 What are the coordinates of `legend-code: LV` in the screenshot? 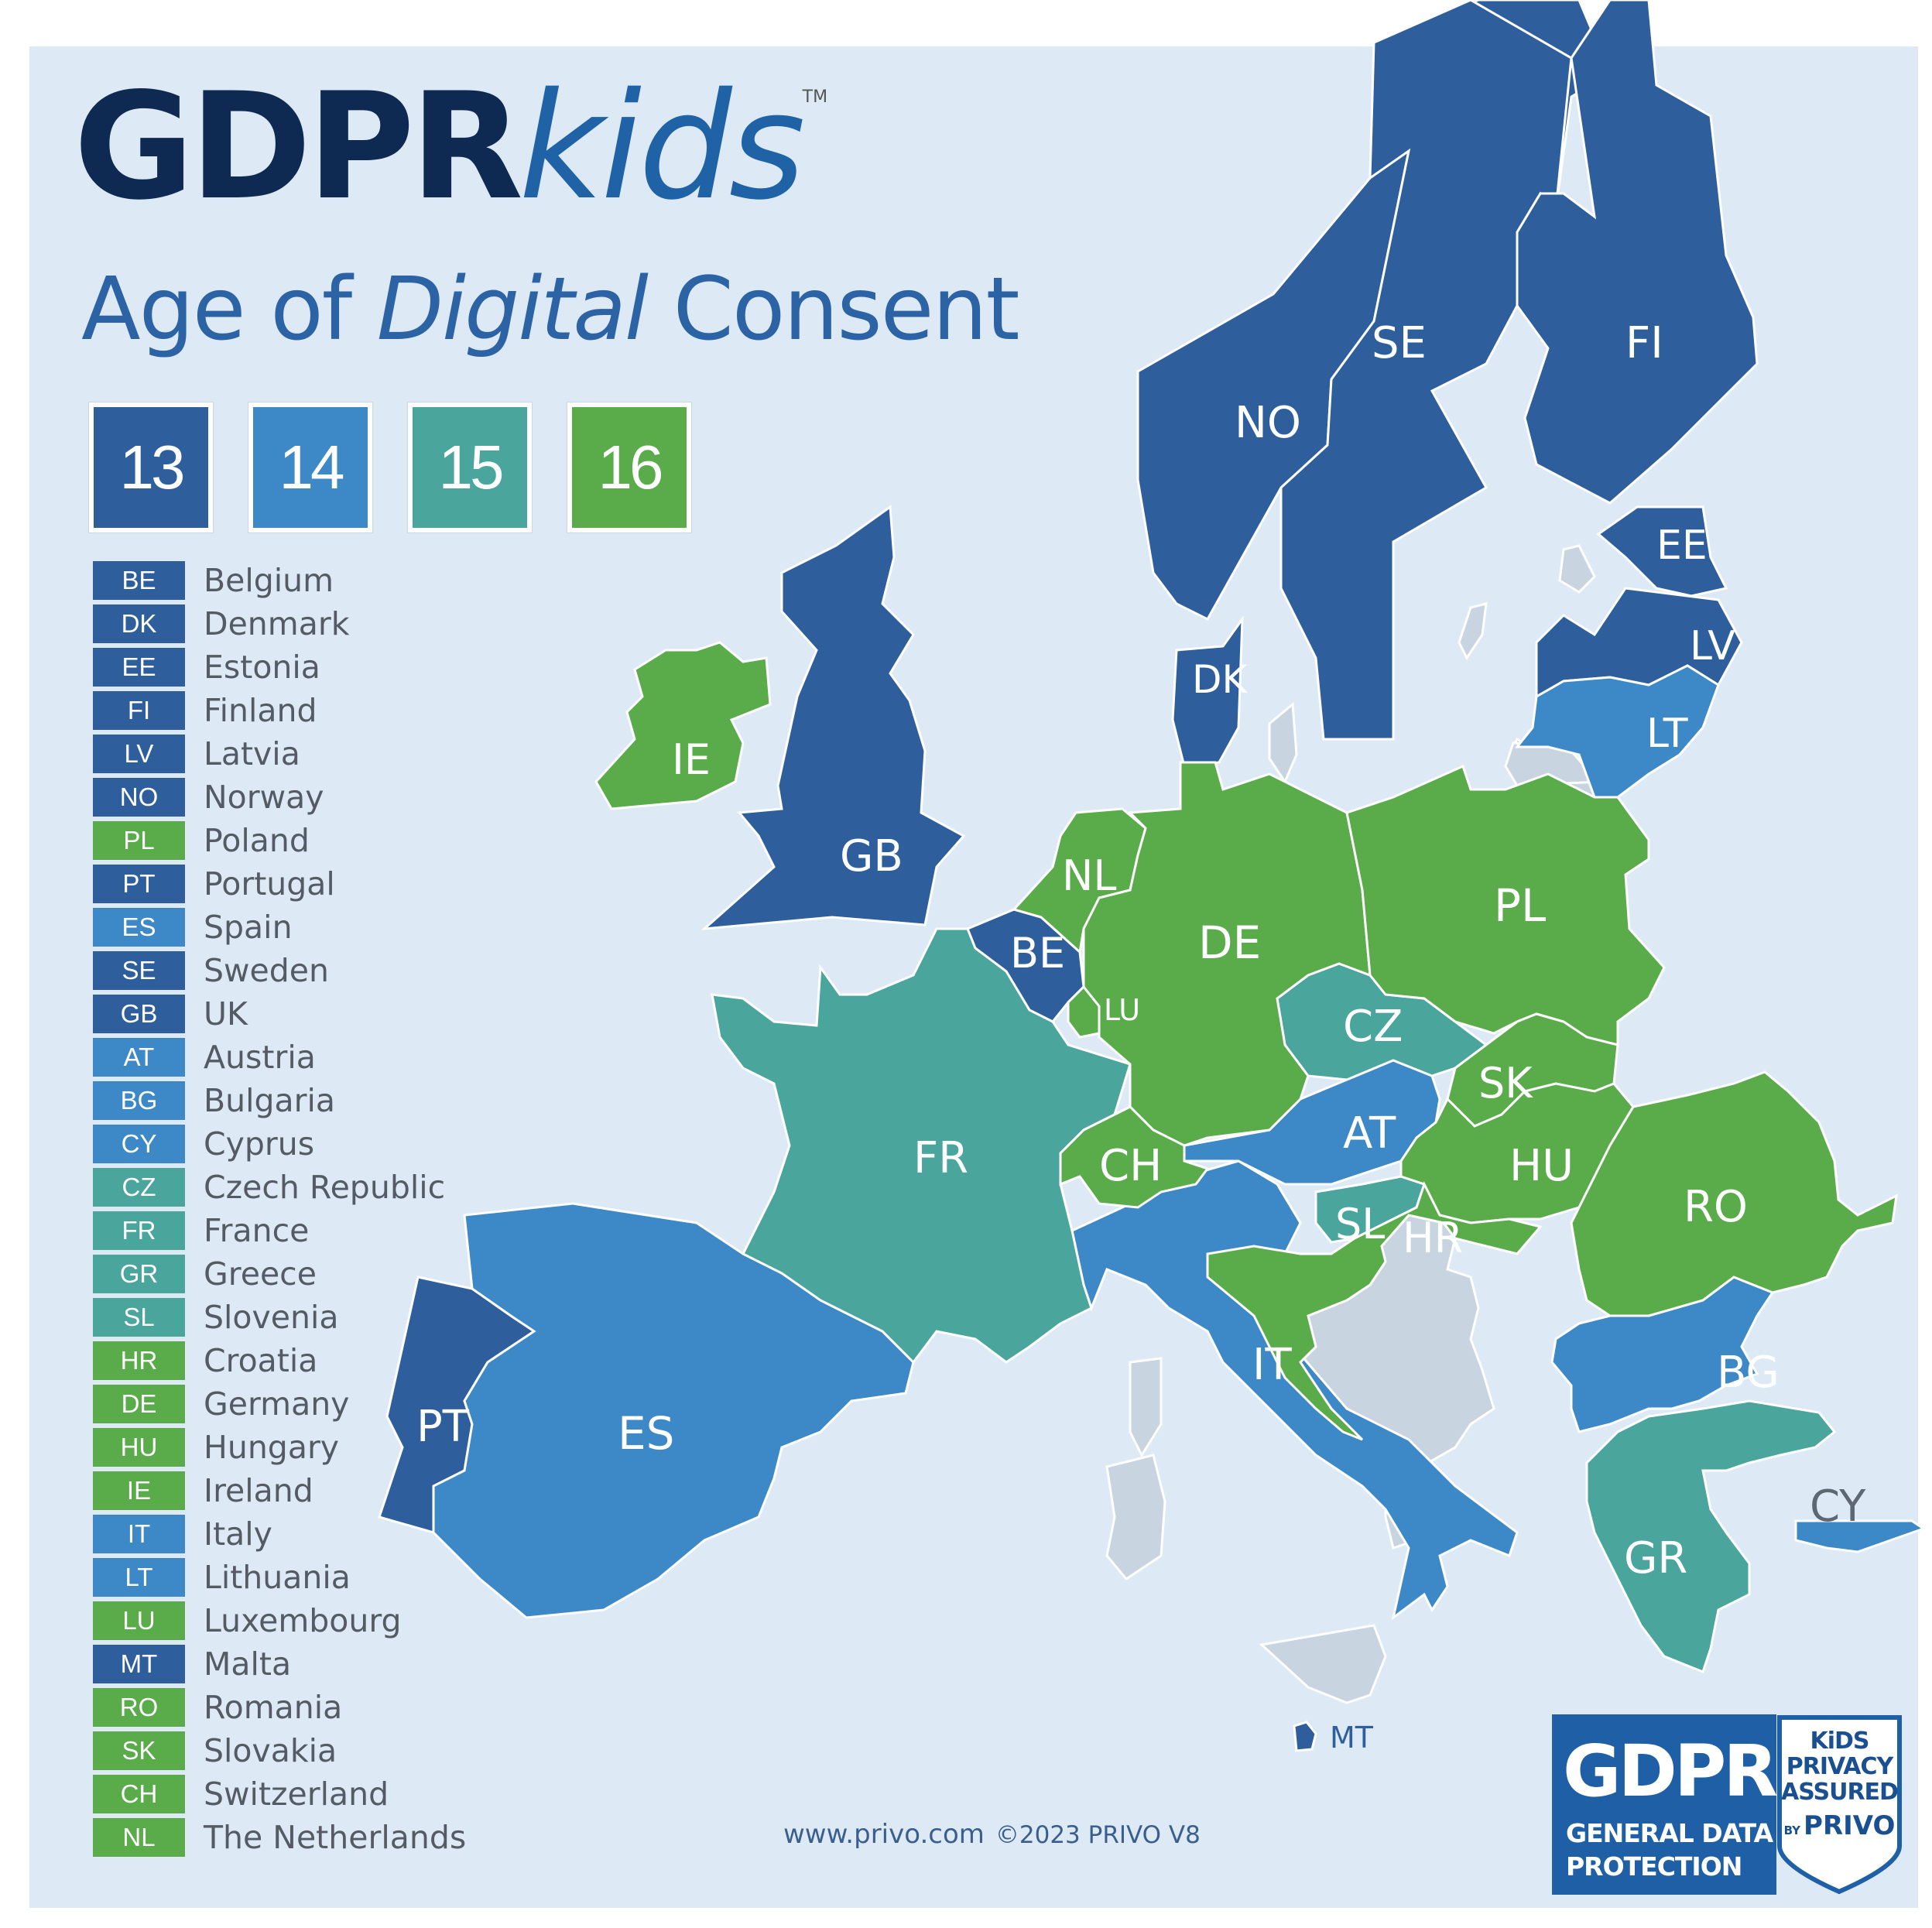 It's located at (139, 754).